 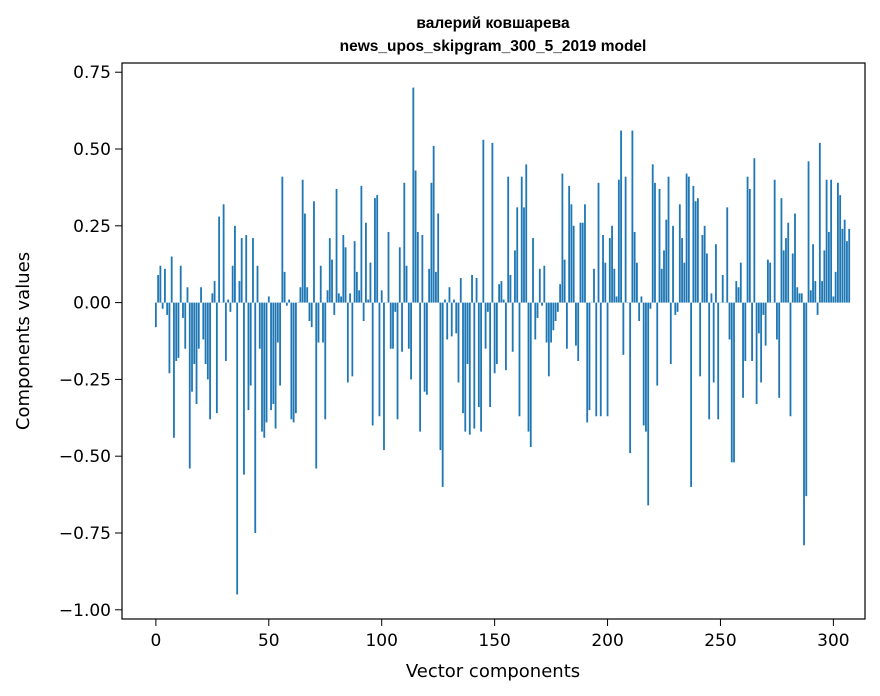 What do you see at coordinates (720, 641) in the screenshot?
I see `x-tick-label: 250` at bounding box center [720, 641].